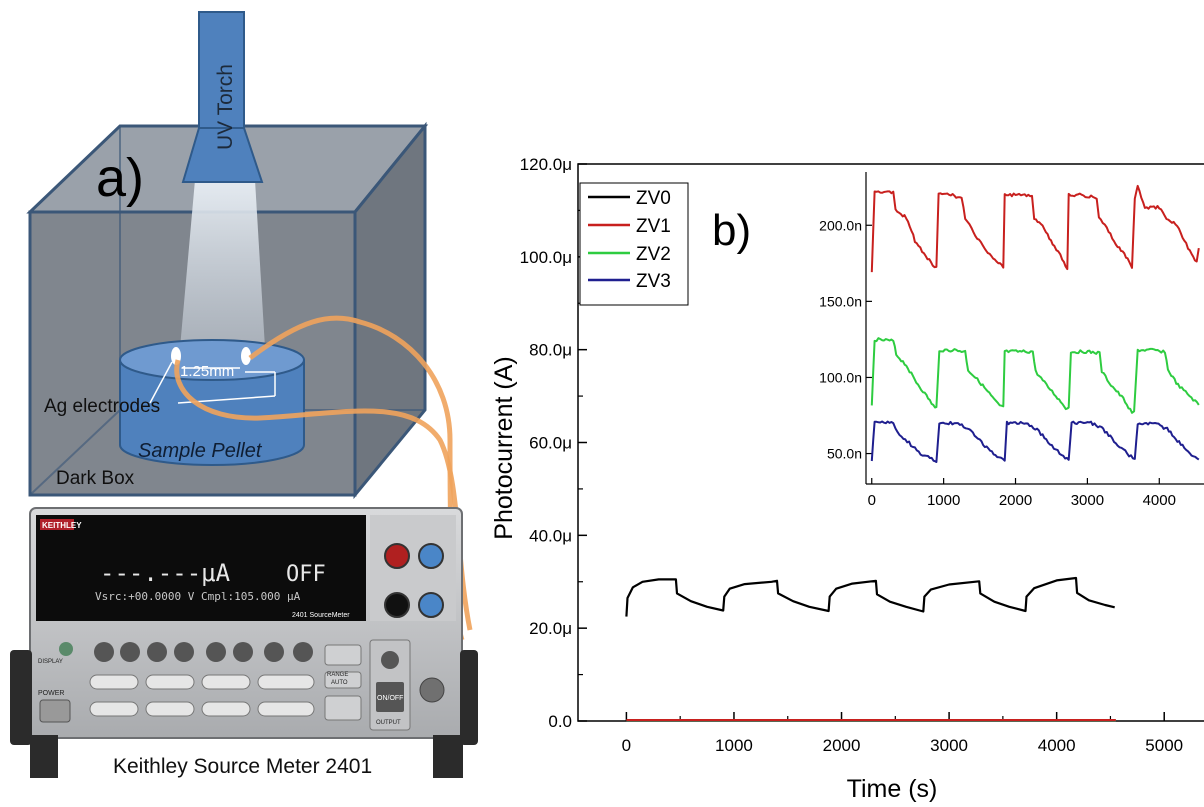 This screenshot has width=1204, height=807. Describe the element at coordinates (546, 257) in the screenshot. I see `main-y-tick-label: 100.0μ` at that location.